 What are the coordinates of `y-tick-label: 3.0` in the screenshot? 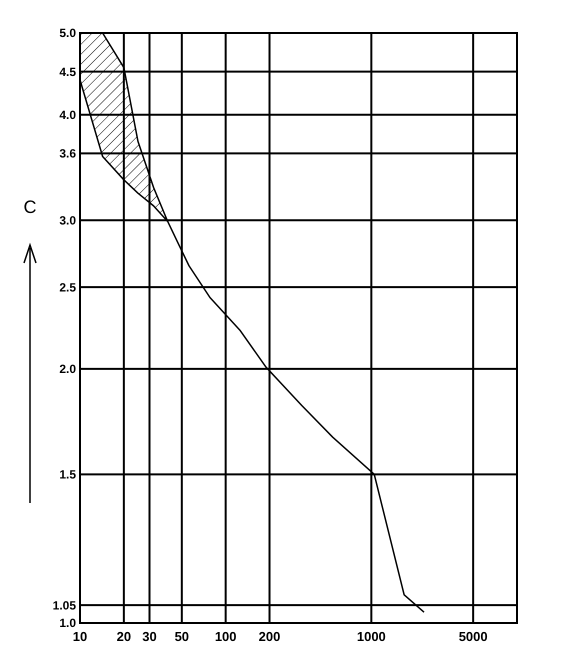 It's located at (67, 220).